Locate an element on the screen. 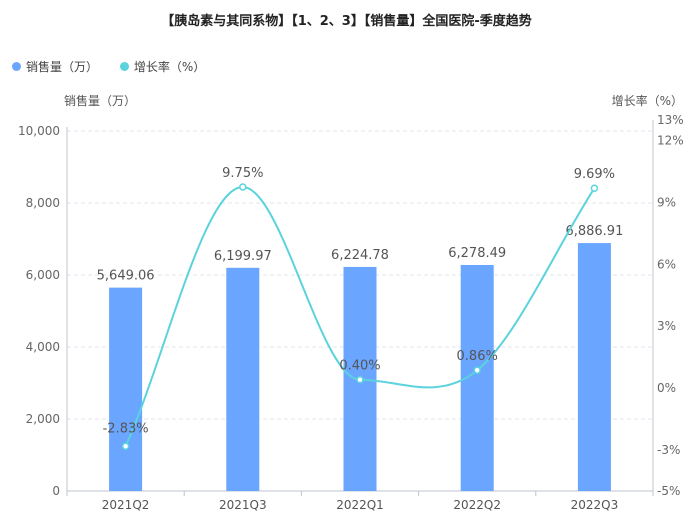 The image size is (693, 517). x-tick-label: 2022Q2 is located at coordinates (477, 505).